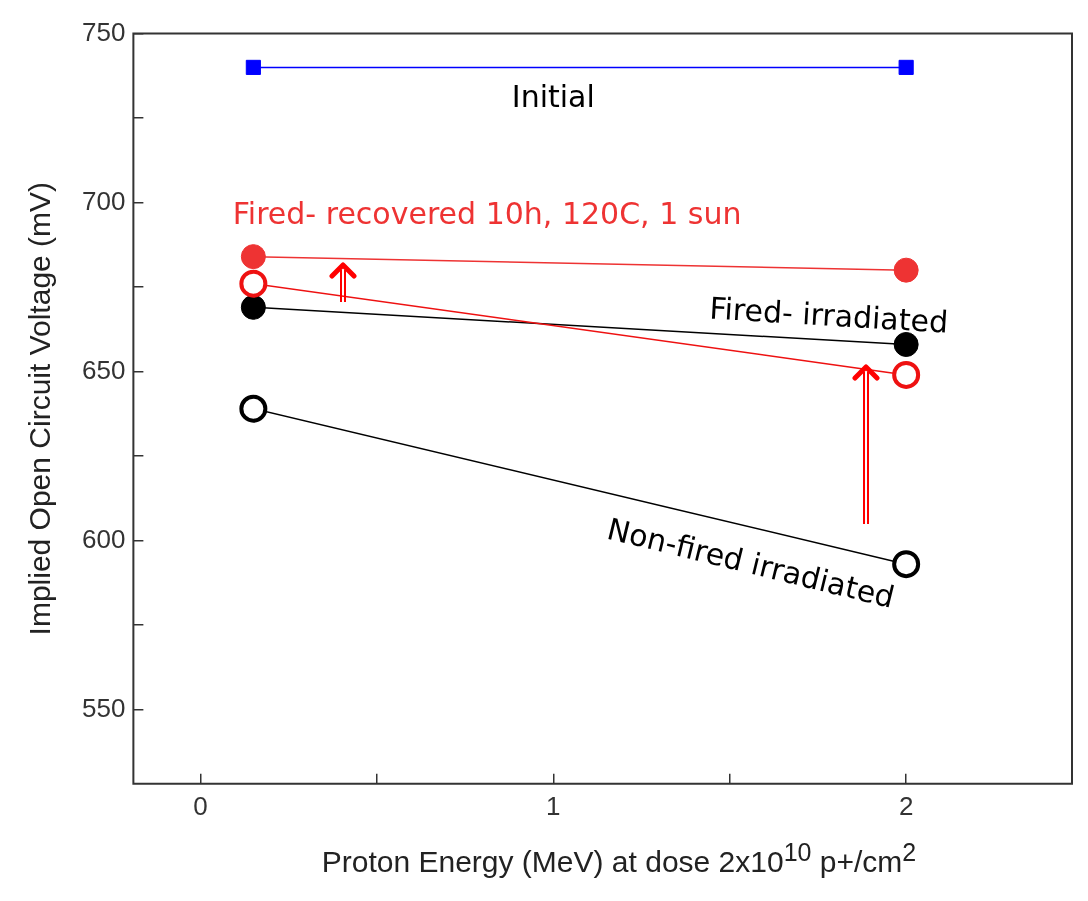  I want to click on series-label: Fired- recovered 10h, 120C, 1 sun, so click(487, 213).